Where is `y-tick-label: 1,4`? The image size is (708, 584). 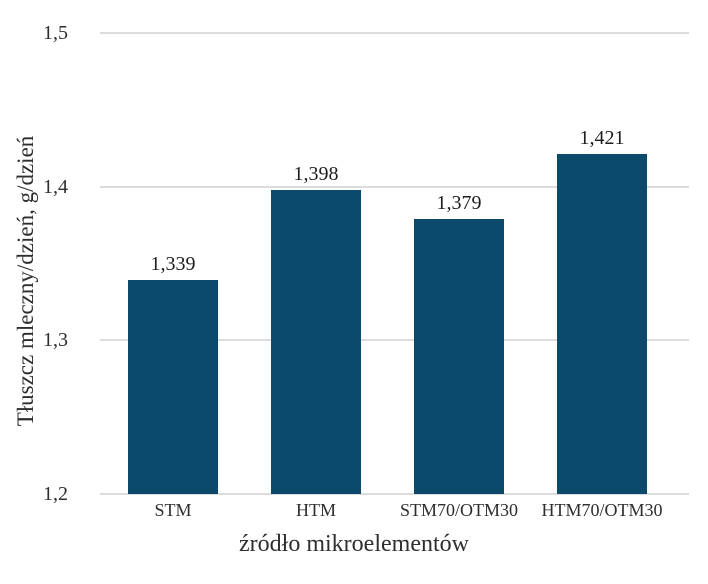
y-tick-label: 1,4 is located at coordinates (55, 186).